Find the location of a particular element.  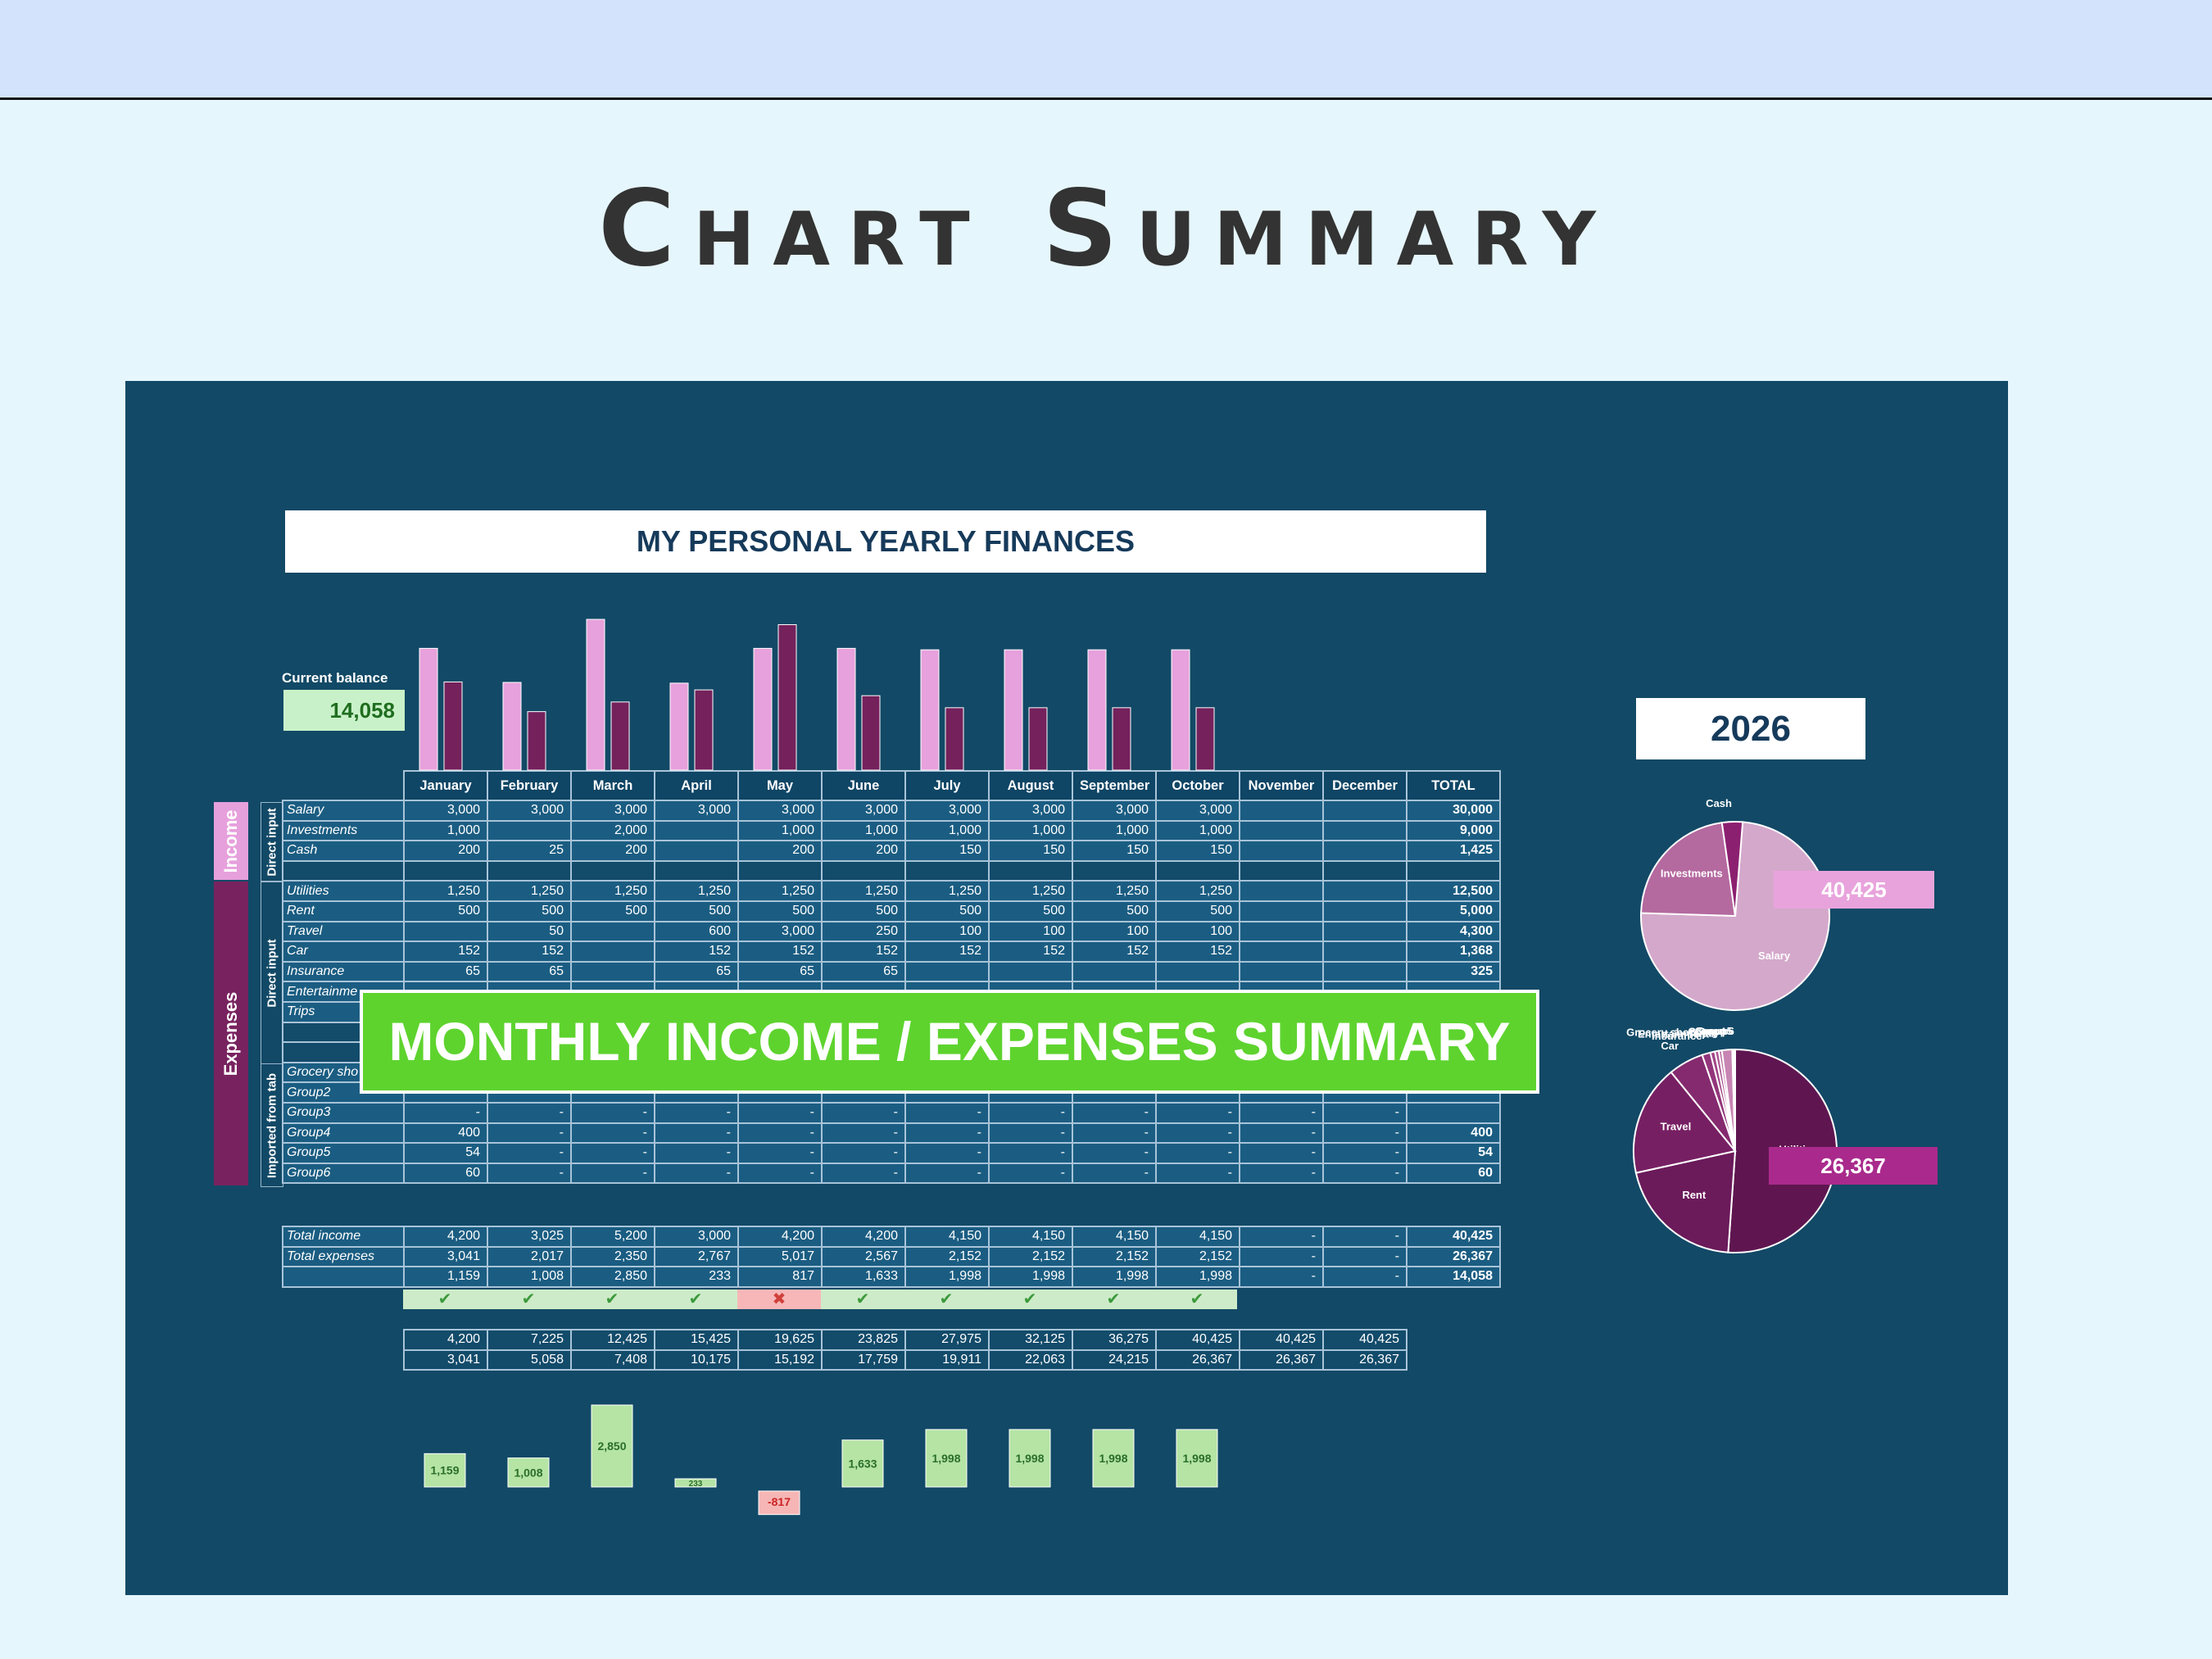

table-cell: 65 is located at coordinates (445, 971).